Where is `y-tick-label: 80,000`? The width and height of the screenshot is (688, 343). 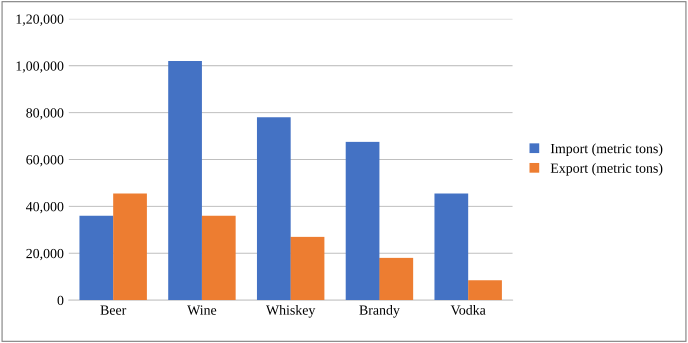 y-tick-label: 80,000 is located at coordinates (45, 114).